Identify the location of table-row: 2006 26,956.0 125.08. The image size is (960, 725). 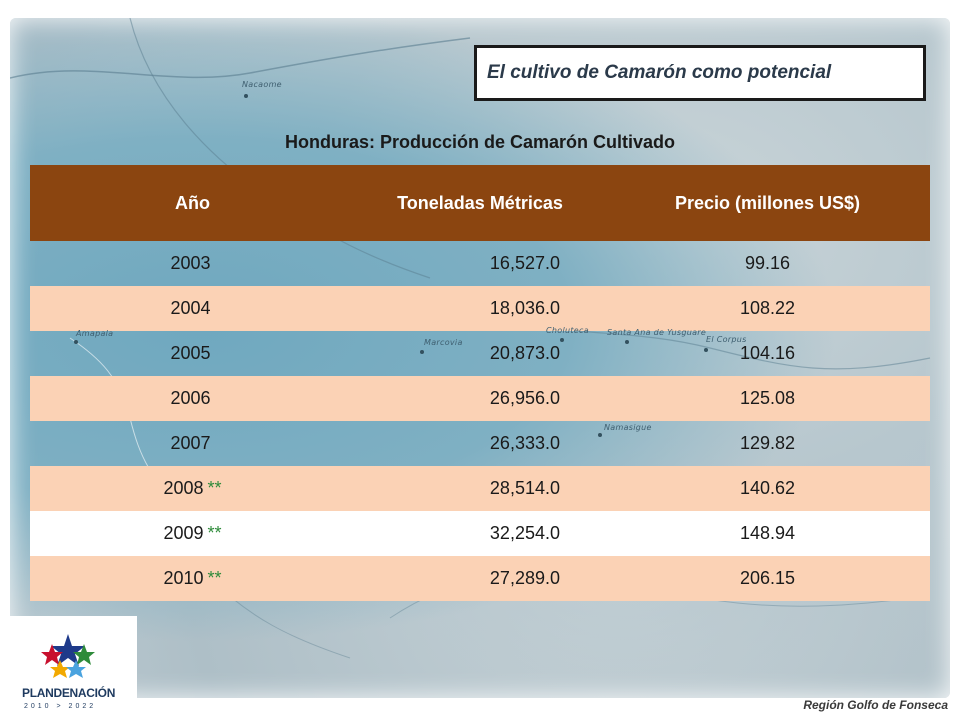
(480, 398).